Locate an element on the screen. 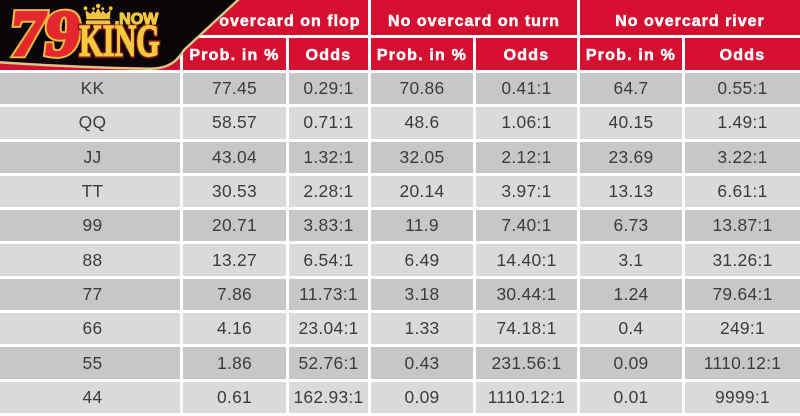 Image resolution: width=800 pixels, height=416 pixels. svg-text: .NOW is located at coordinates (137, 19).